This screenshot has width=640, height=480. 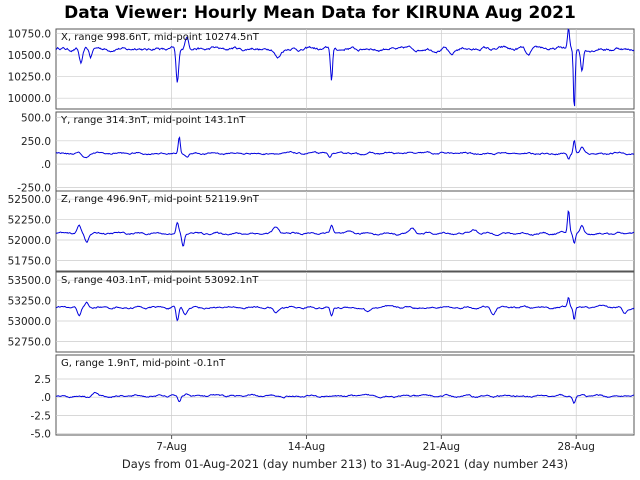 I want to click on x-tick-label: 14-Aug, so click(x=306, y=447).